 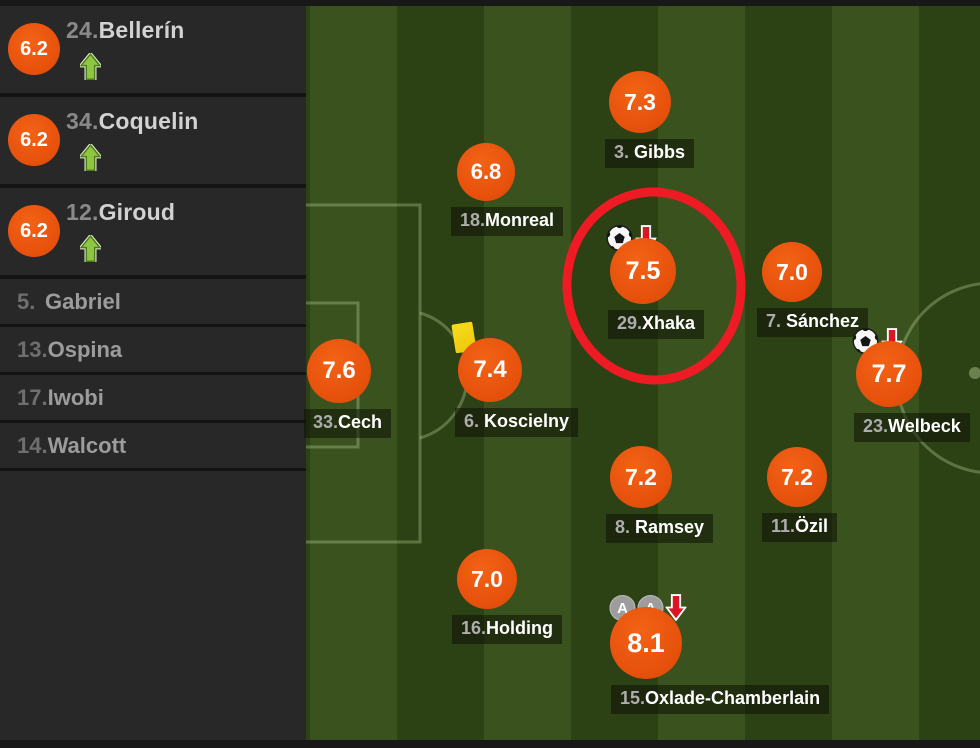 I want to click on sidebar-substitute-row: 17.Iwobi, so click(x=153, y=399).